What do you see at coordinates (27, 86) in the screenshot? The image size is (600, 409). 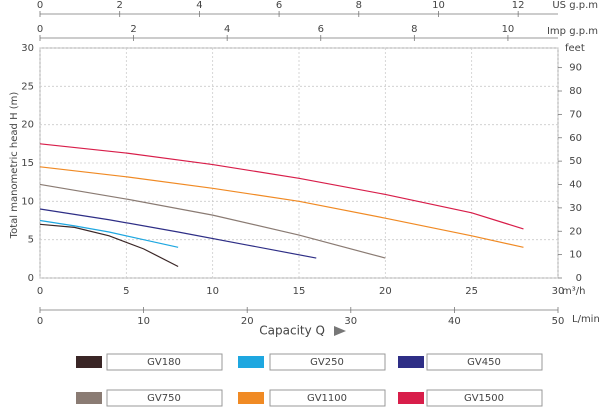 I see `y-tick-label: 25` at bounding box center [27, 86].